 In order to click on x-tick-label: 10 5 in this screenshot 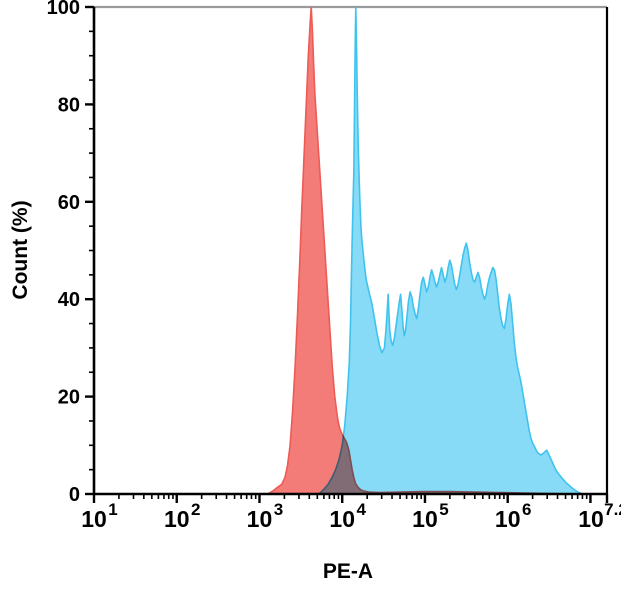, I will do `click(430, 516)`.